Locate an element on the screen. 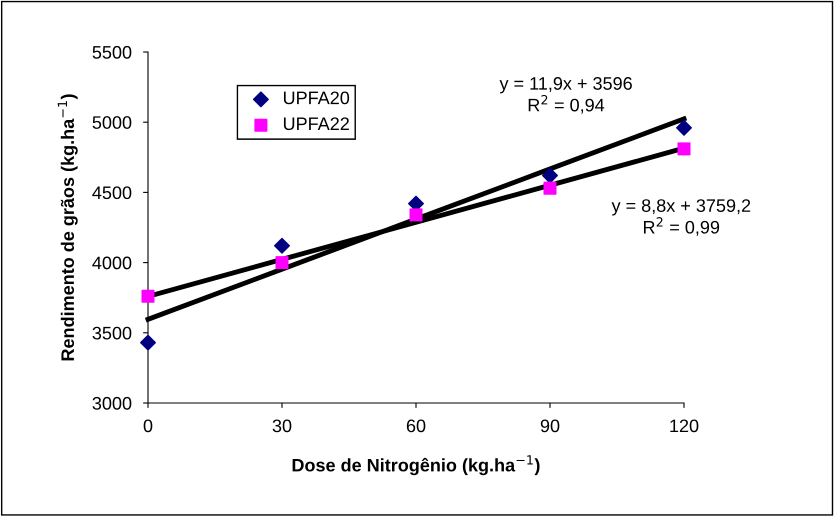 This screenshot has height=516, width=835. x-tick-label: 90 is located at coordinates (550, 425).